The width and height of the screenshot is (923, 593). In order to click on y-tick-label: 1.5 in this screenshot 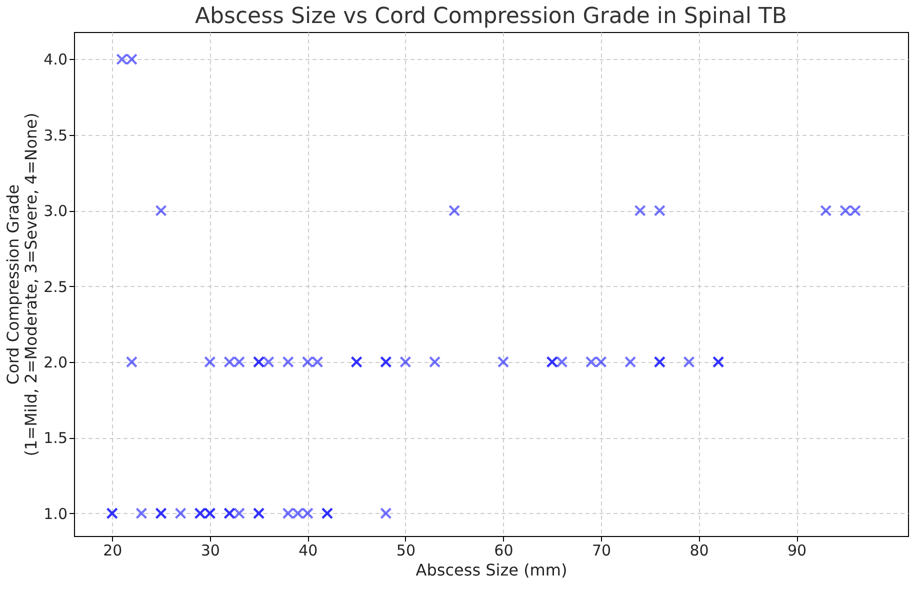, I will do `click(56, 438)`.